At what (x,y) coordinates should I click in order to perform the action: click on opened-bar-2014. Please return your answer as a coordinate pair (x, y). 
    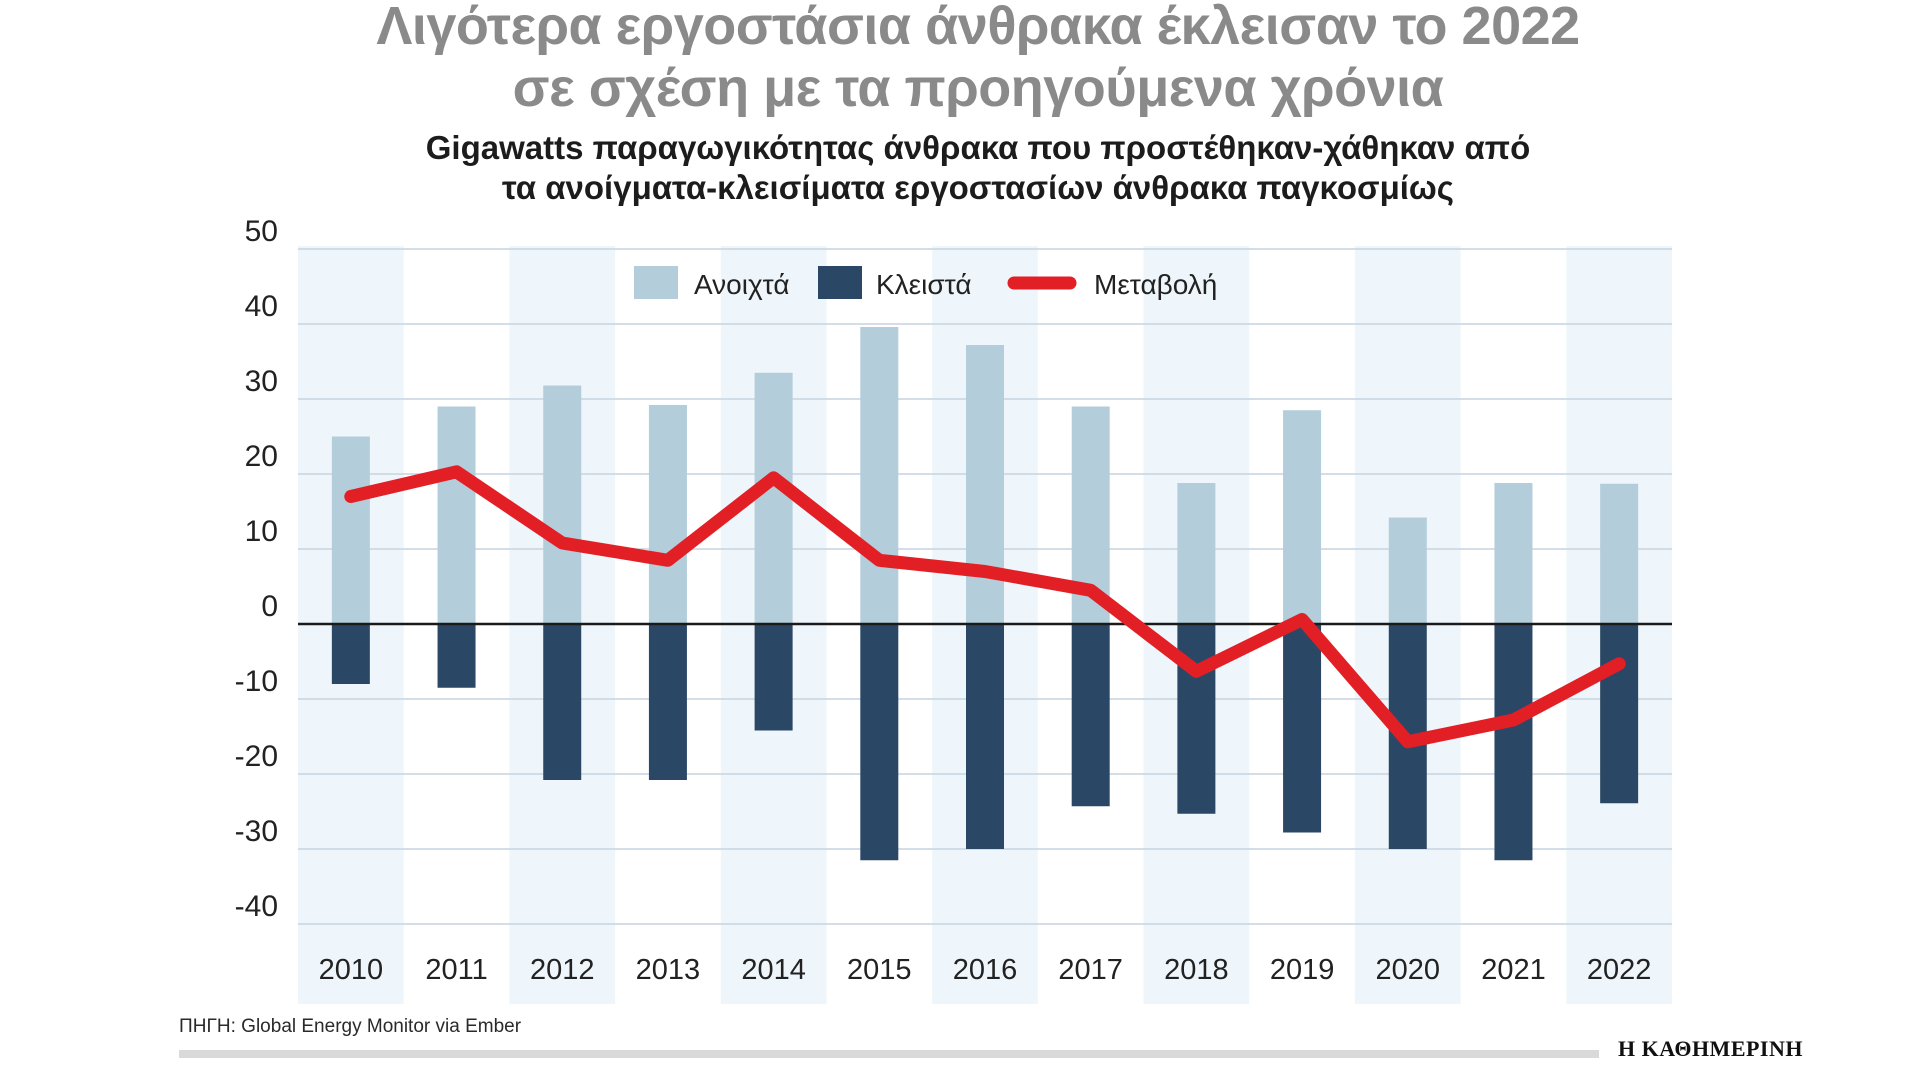
    Looking at the image, I should click on (773, 498).